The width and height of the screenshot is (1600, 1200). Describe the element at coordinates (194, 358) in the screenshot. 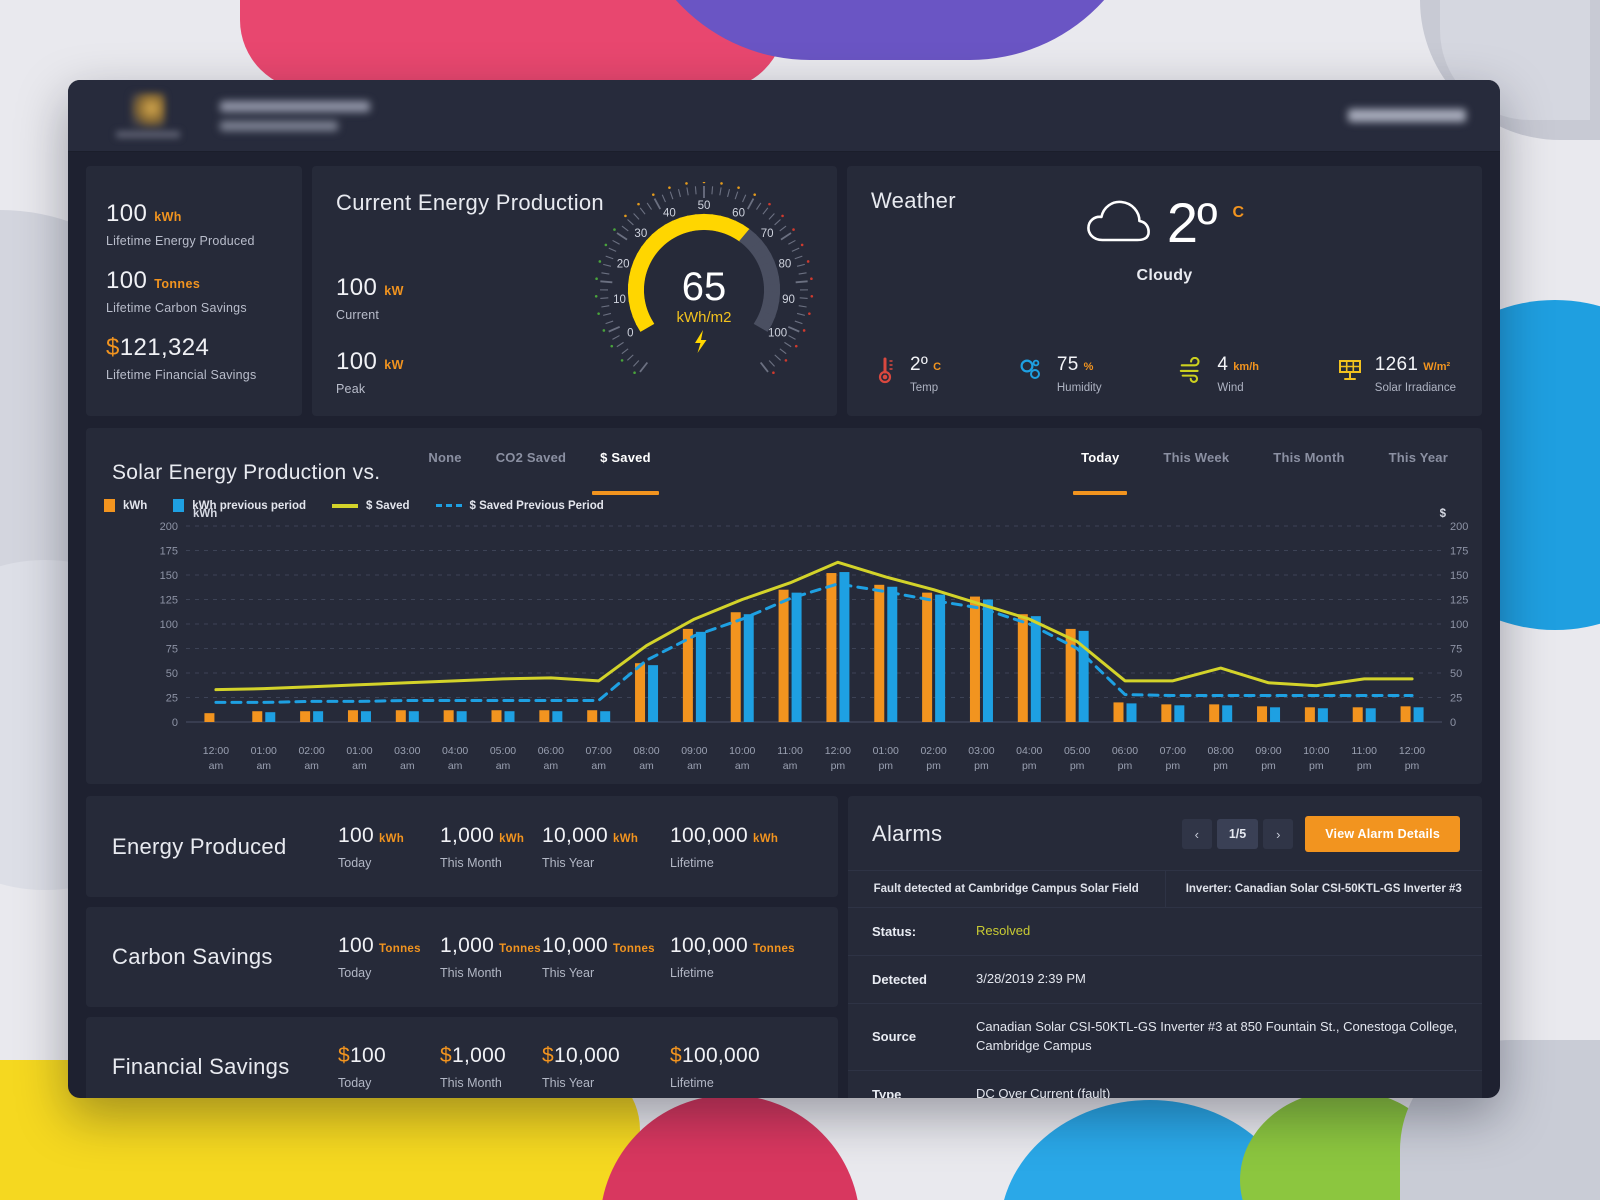

I see `kpi-lifetime-financial: $121,324 Lifetime Financial Savings` at that location.